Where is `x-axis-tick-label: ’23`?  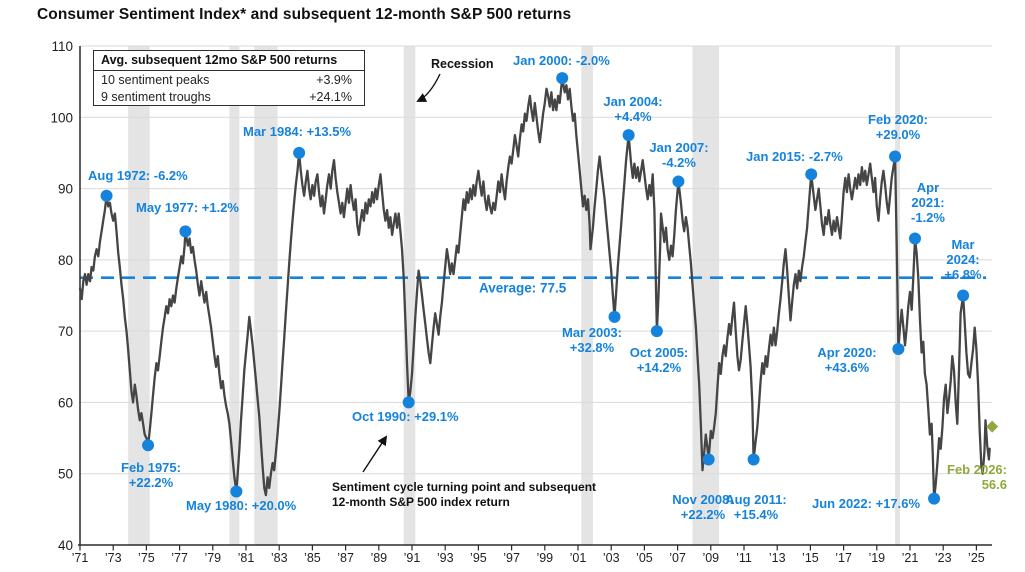
x-axis-tick-label: ’23 is located at coordinates (943, 558).